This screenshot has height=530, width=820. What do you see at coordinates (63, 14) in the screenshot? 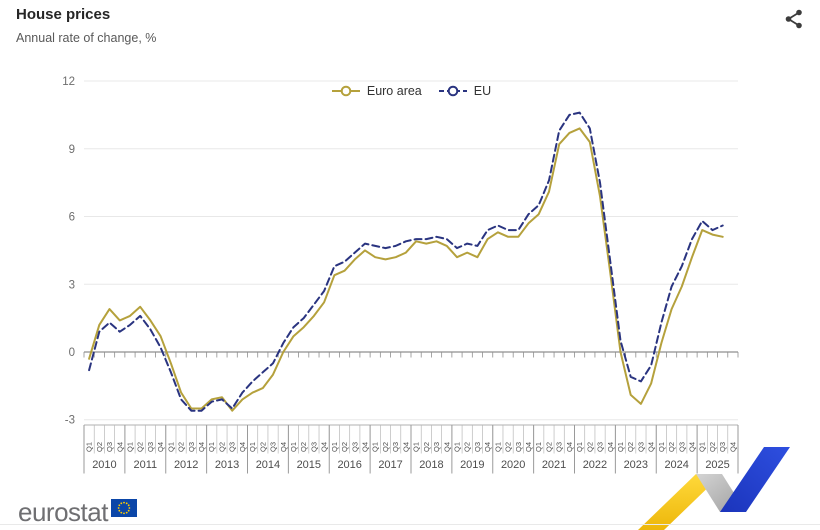
I see `page-title: House prices` at bounding box center [63, 14].